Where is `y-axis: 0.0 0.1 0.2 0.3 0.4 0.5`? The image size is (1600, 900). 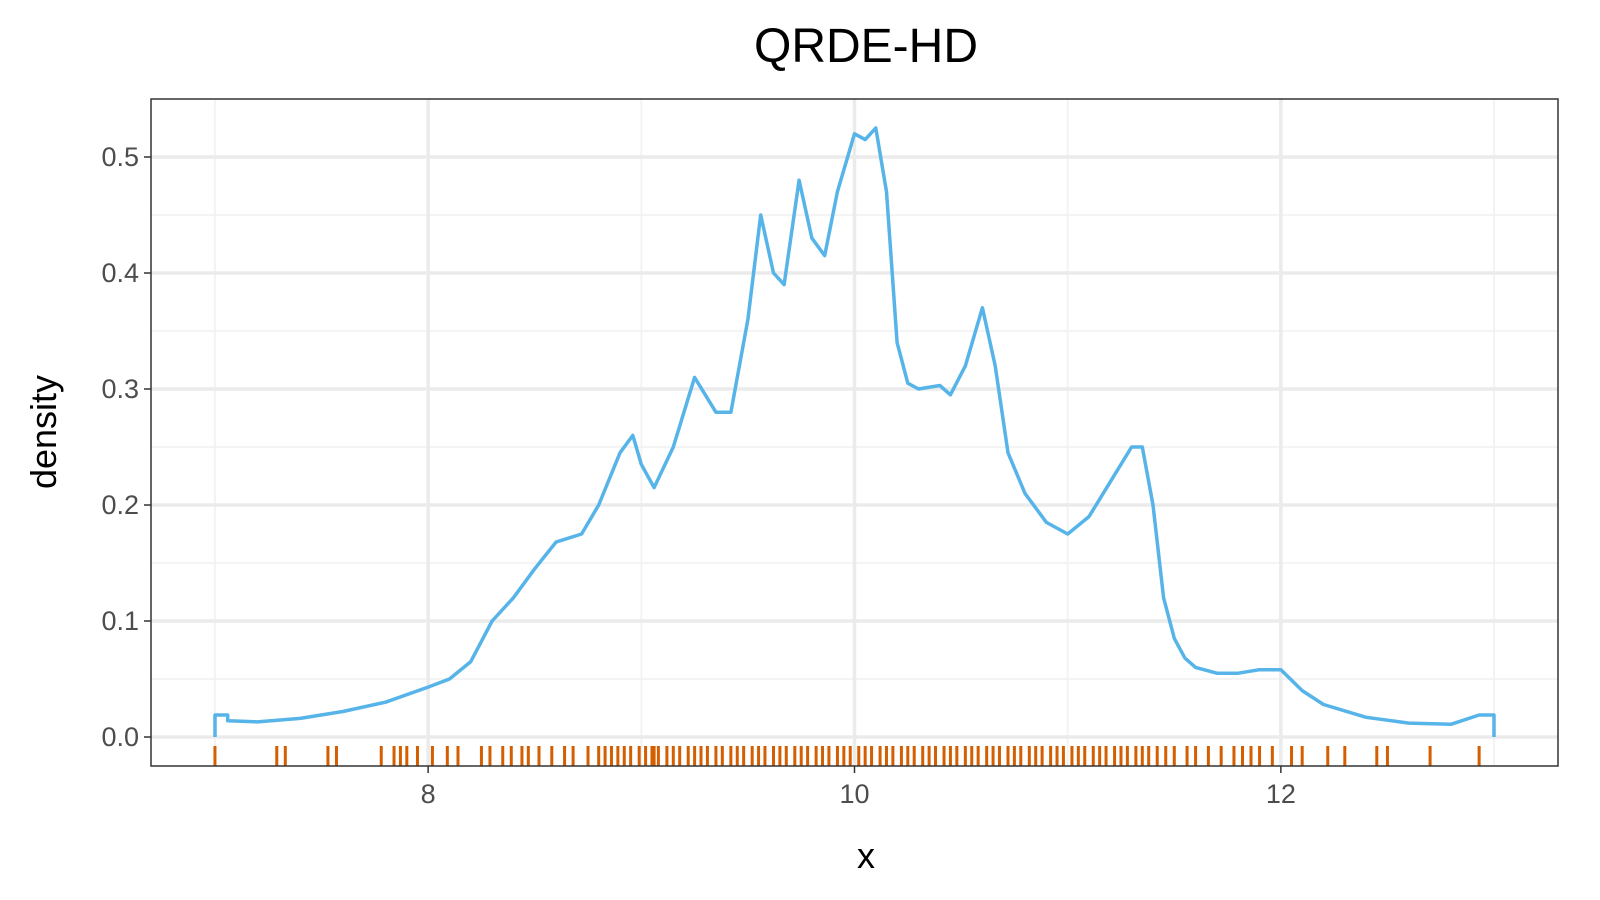 y-axis: 0.0 0.1 0.2 0.3 0.4 0.5 is located at coordinates (126, 447).